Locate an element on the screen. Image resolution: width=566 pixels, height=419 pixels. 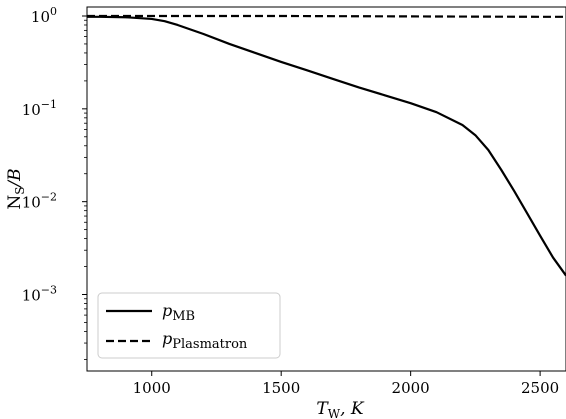
legend-label-plasmatron: pPlasmatron is located at coordinates (205, 340).